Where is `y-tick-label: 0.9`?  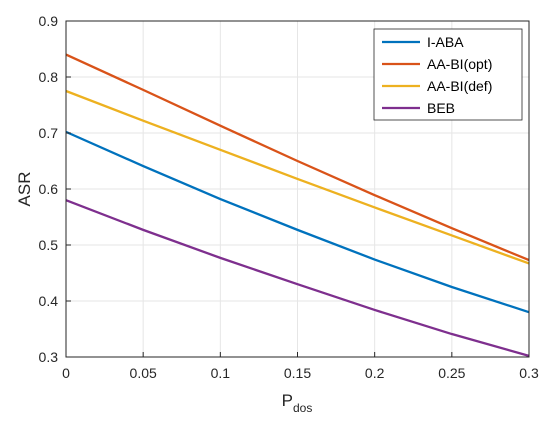 y-tick-label: 0.9 is located at coordinates (49, 21).